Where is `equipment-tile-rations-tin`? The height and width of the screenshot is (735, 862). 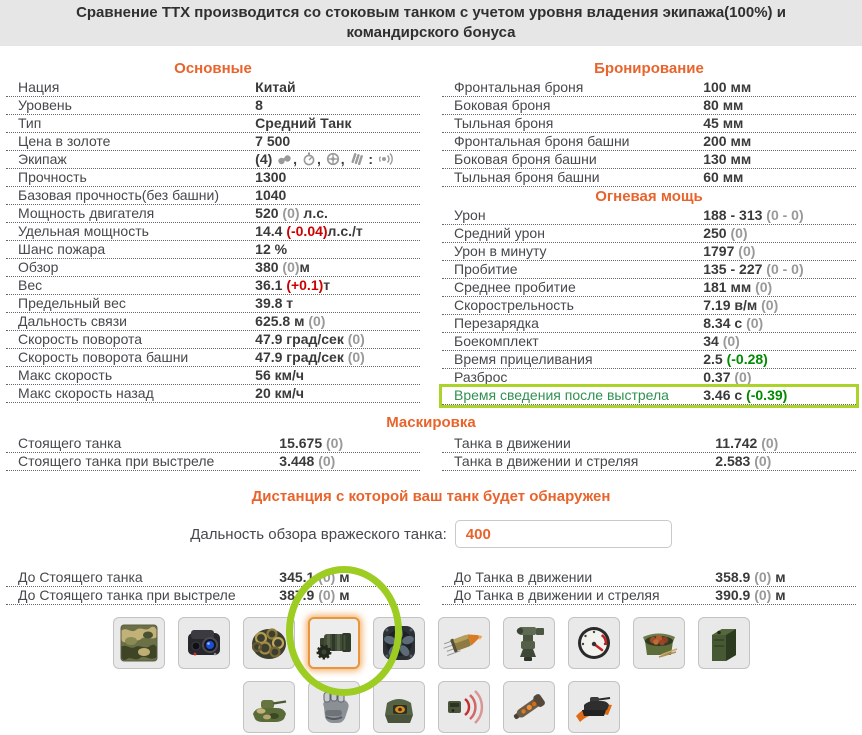 equipment-tile-rations-tin is located at coordinates (658, 643).